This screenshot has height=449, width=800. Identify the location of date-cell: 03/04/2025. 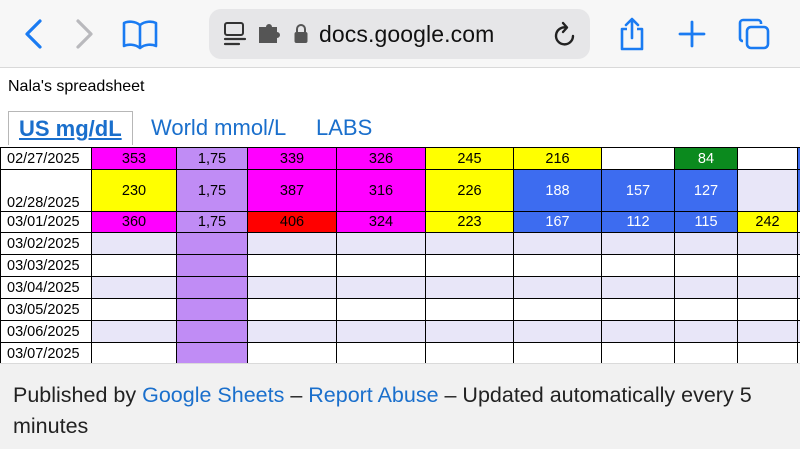
(46, 287).